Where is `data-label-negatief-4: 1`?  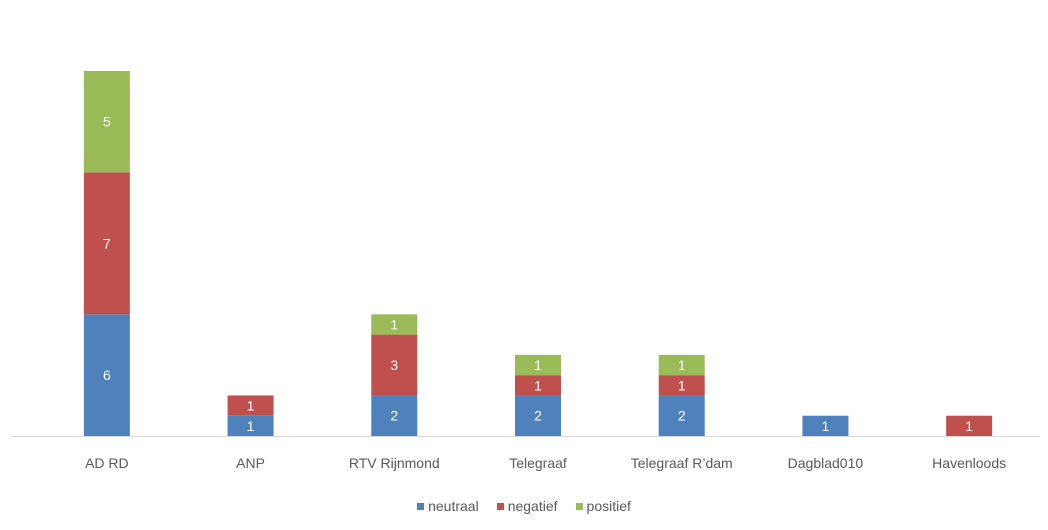
data-label-negatief-4: 1 is located at coordinates (682, 385).